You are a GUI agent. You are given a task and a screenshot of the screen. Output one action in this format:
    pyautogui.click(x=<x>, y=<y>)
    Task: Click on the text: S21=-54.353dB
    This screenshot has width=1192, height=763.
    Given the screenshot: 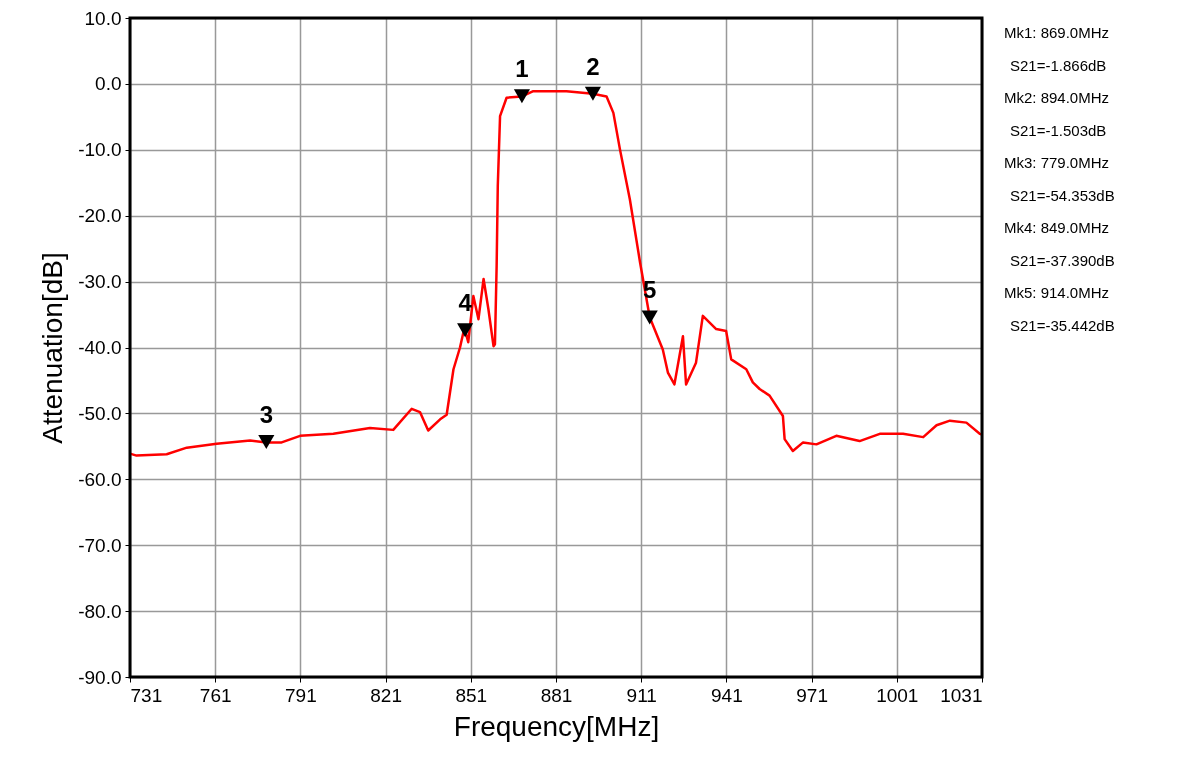 What is the action you would take?
    pyautogui.click(x=1062, y=195)
    